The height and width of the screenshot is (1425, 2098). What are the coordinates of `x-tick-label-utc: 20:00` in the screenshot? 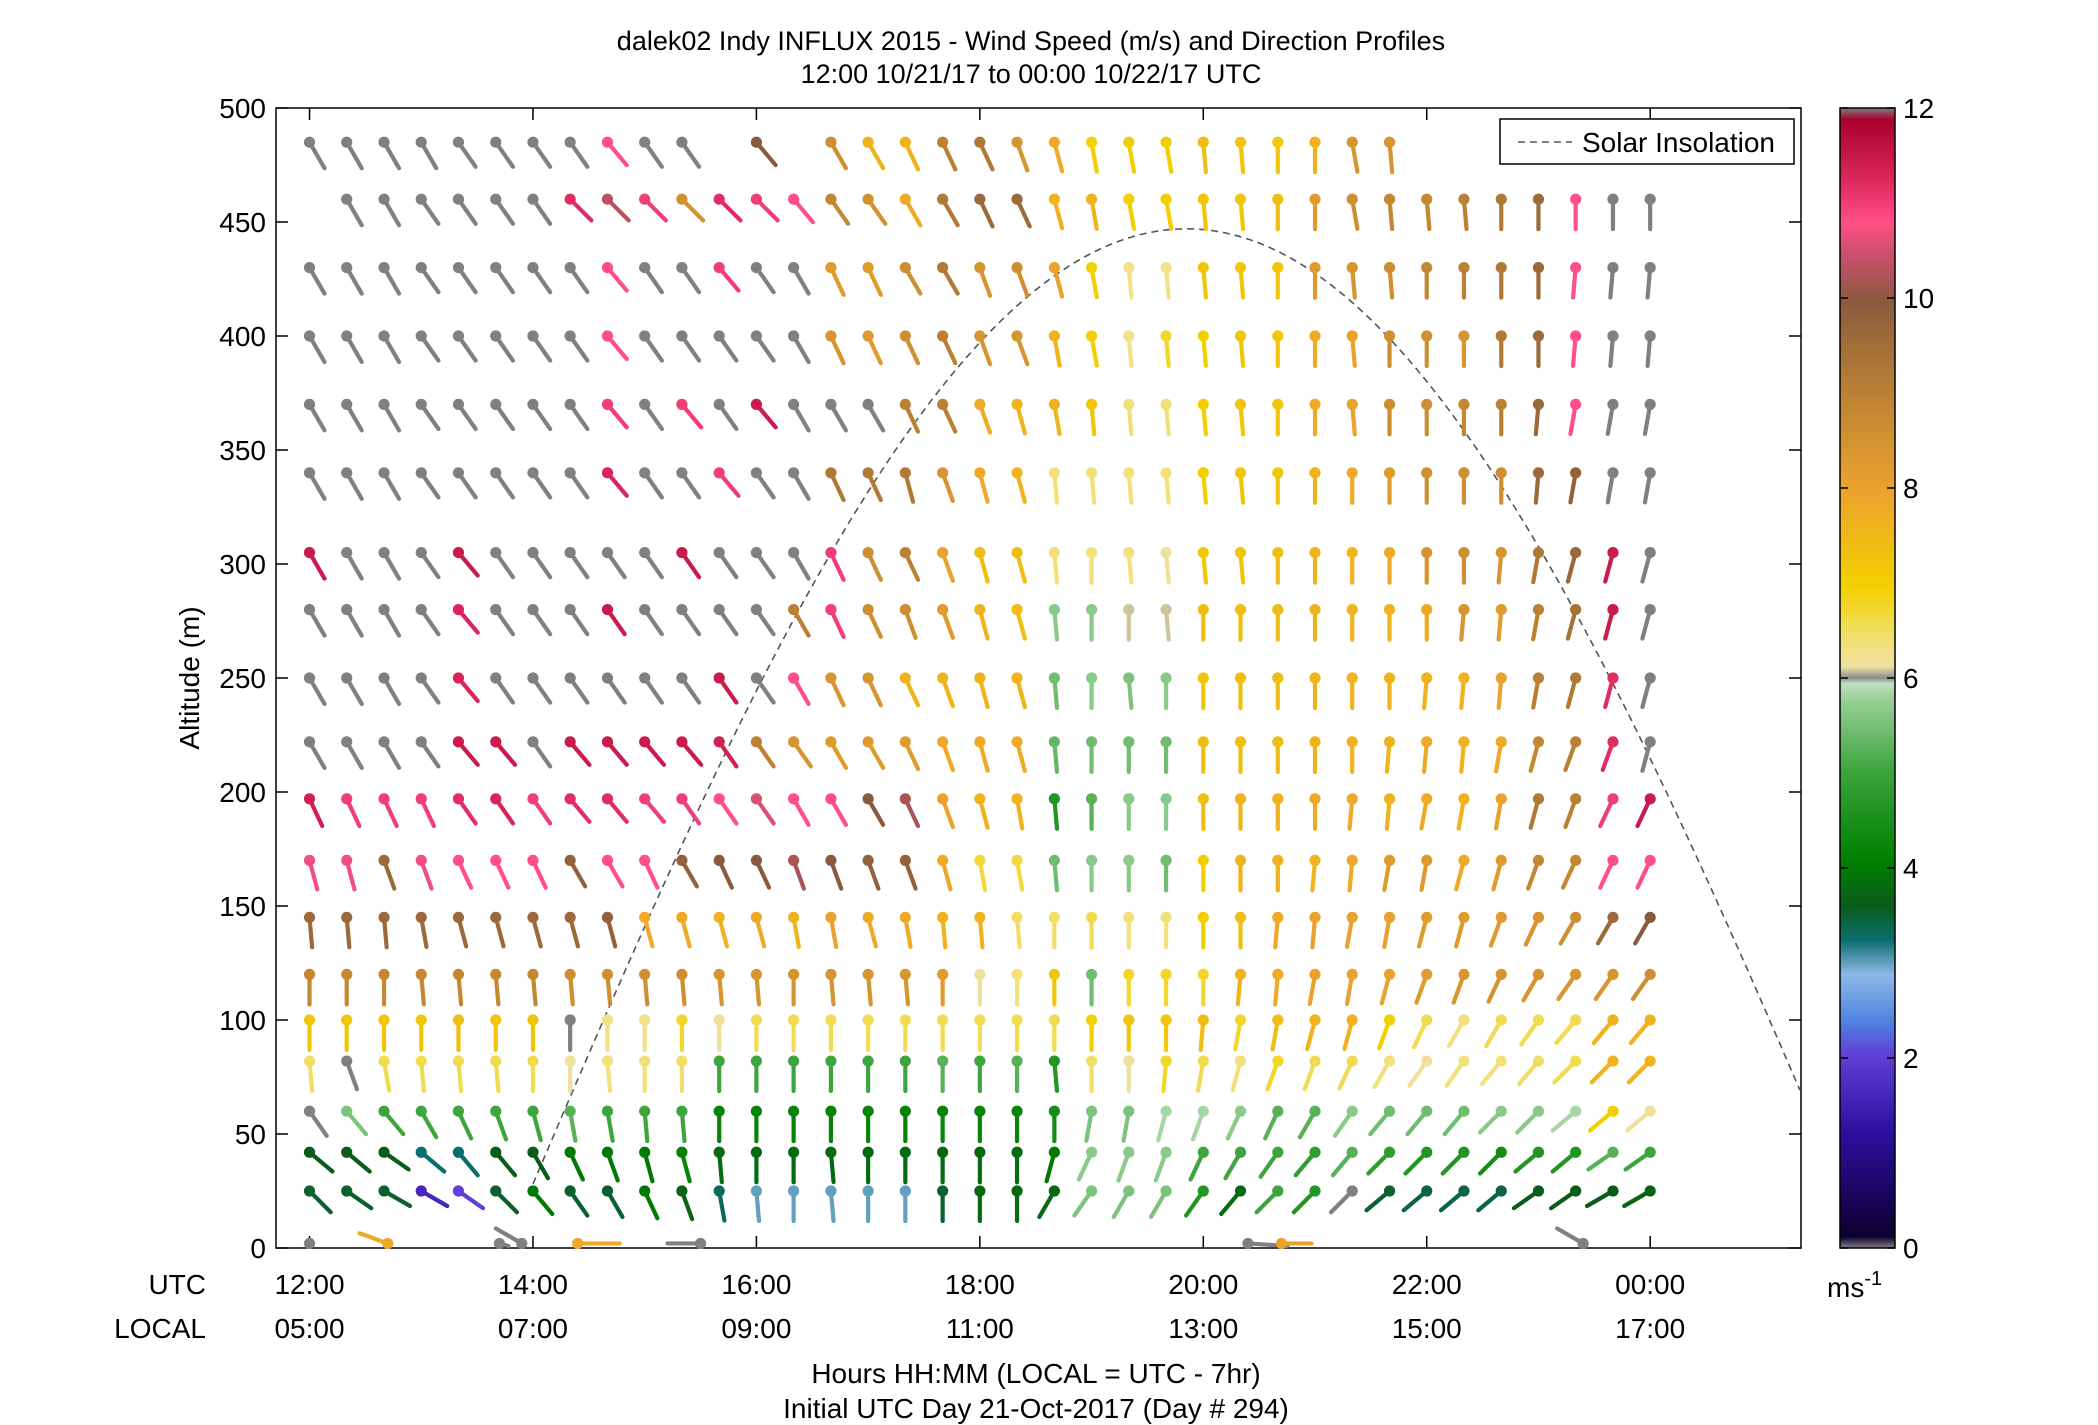 It's located at (1203, 1284).